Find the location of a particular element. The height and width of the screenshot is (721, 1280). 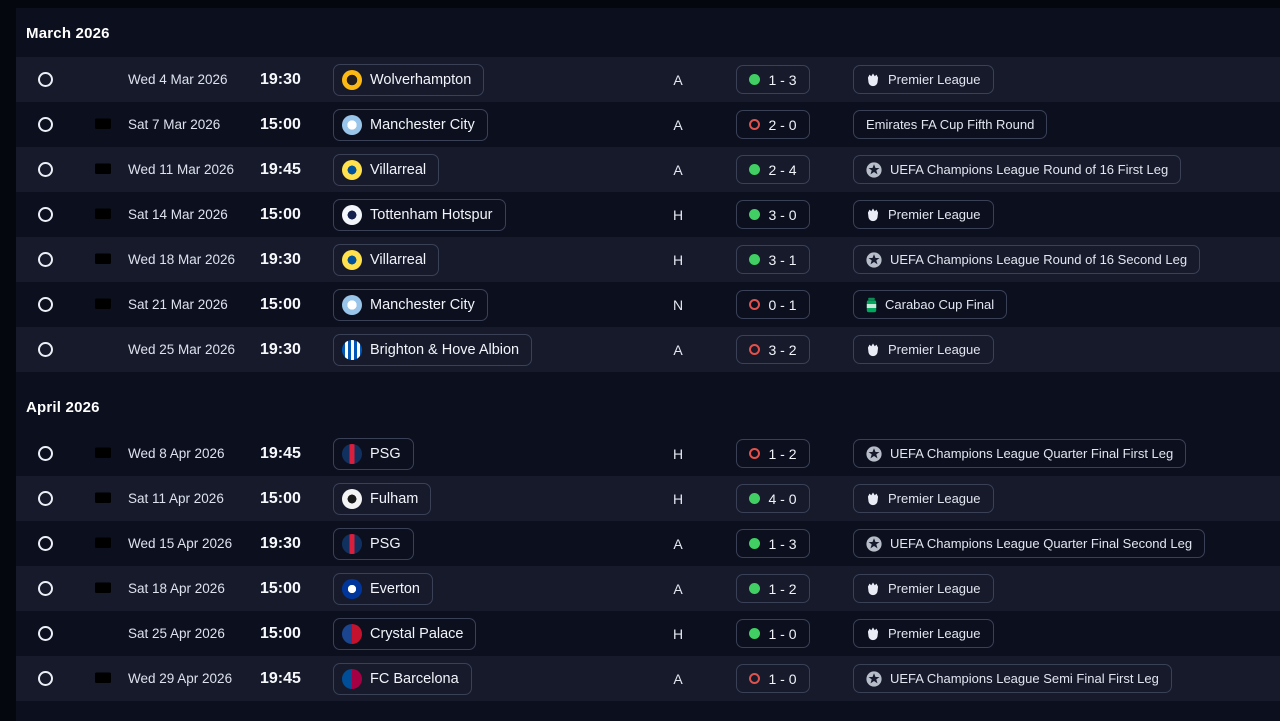

venue-indicator: A is located at coordinates (678, 79).